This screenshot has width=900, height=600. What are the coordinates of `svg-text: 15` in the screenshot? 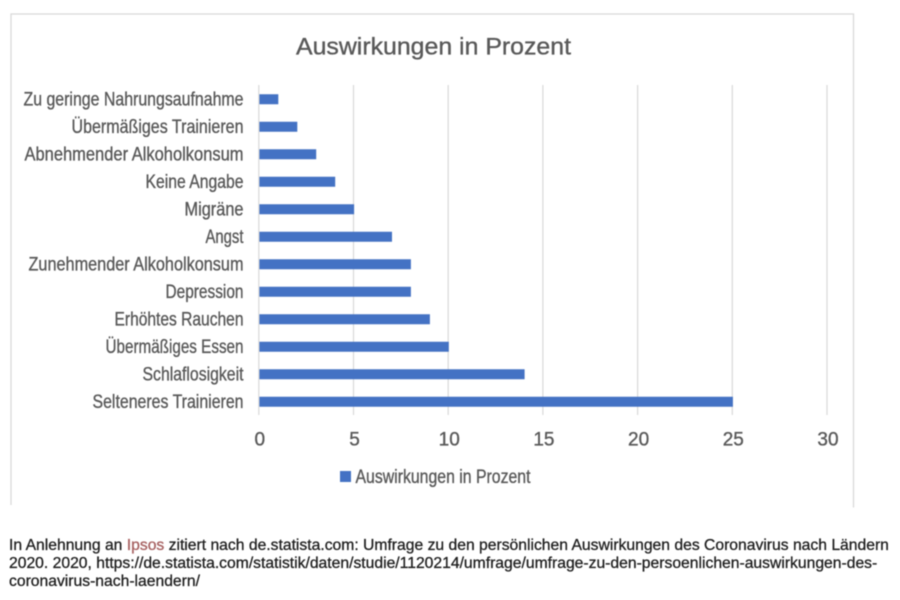 It's located at (543, 439).